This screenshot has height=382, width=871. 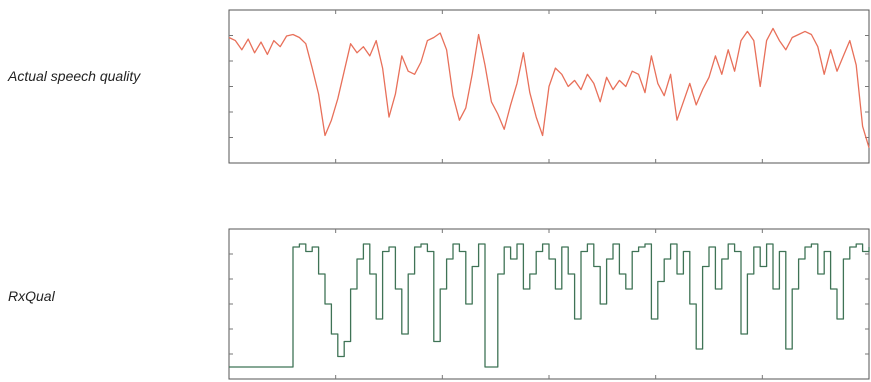 I want to click on speech-quality-label: Actual speech quality, so click(x=74, y=76).